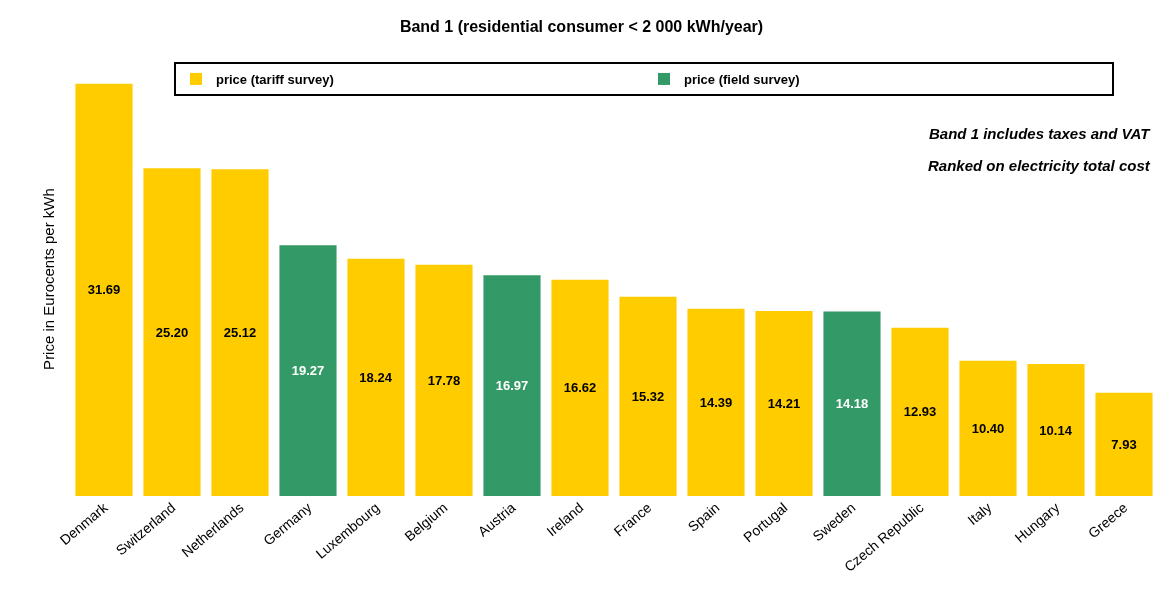 This screenshot has width=1163, height=591. I want to click on data-label: 25.12, so click(240, 333).